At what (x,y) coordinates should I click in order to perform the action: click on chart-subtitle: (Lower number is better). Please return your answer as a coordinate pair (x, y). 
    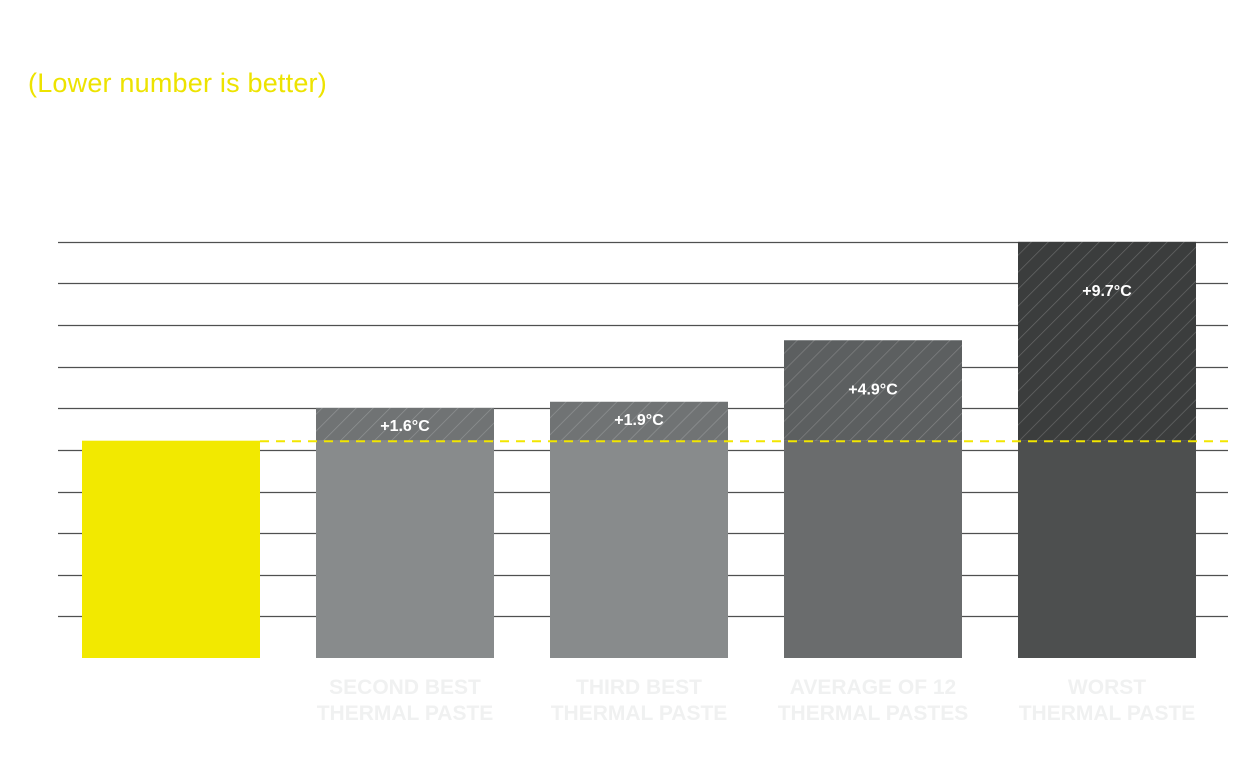
    Looking at the image, I should click on (177, 83).